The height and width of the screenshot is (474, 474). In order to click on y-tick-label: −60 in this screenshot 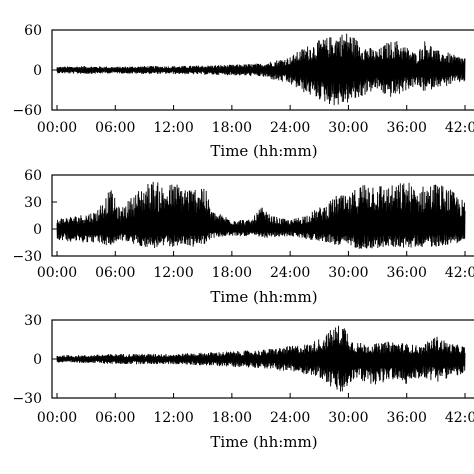, I will do `click(27, 111)`.